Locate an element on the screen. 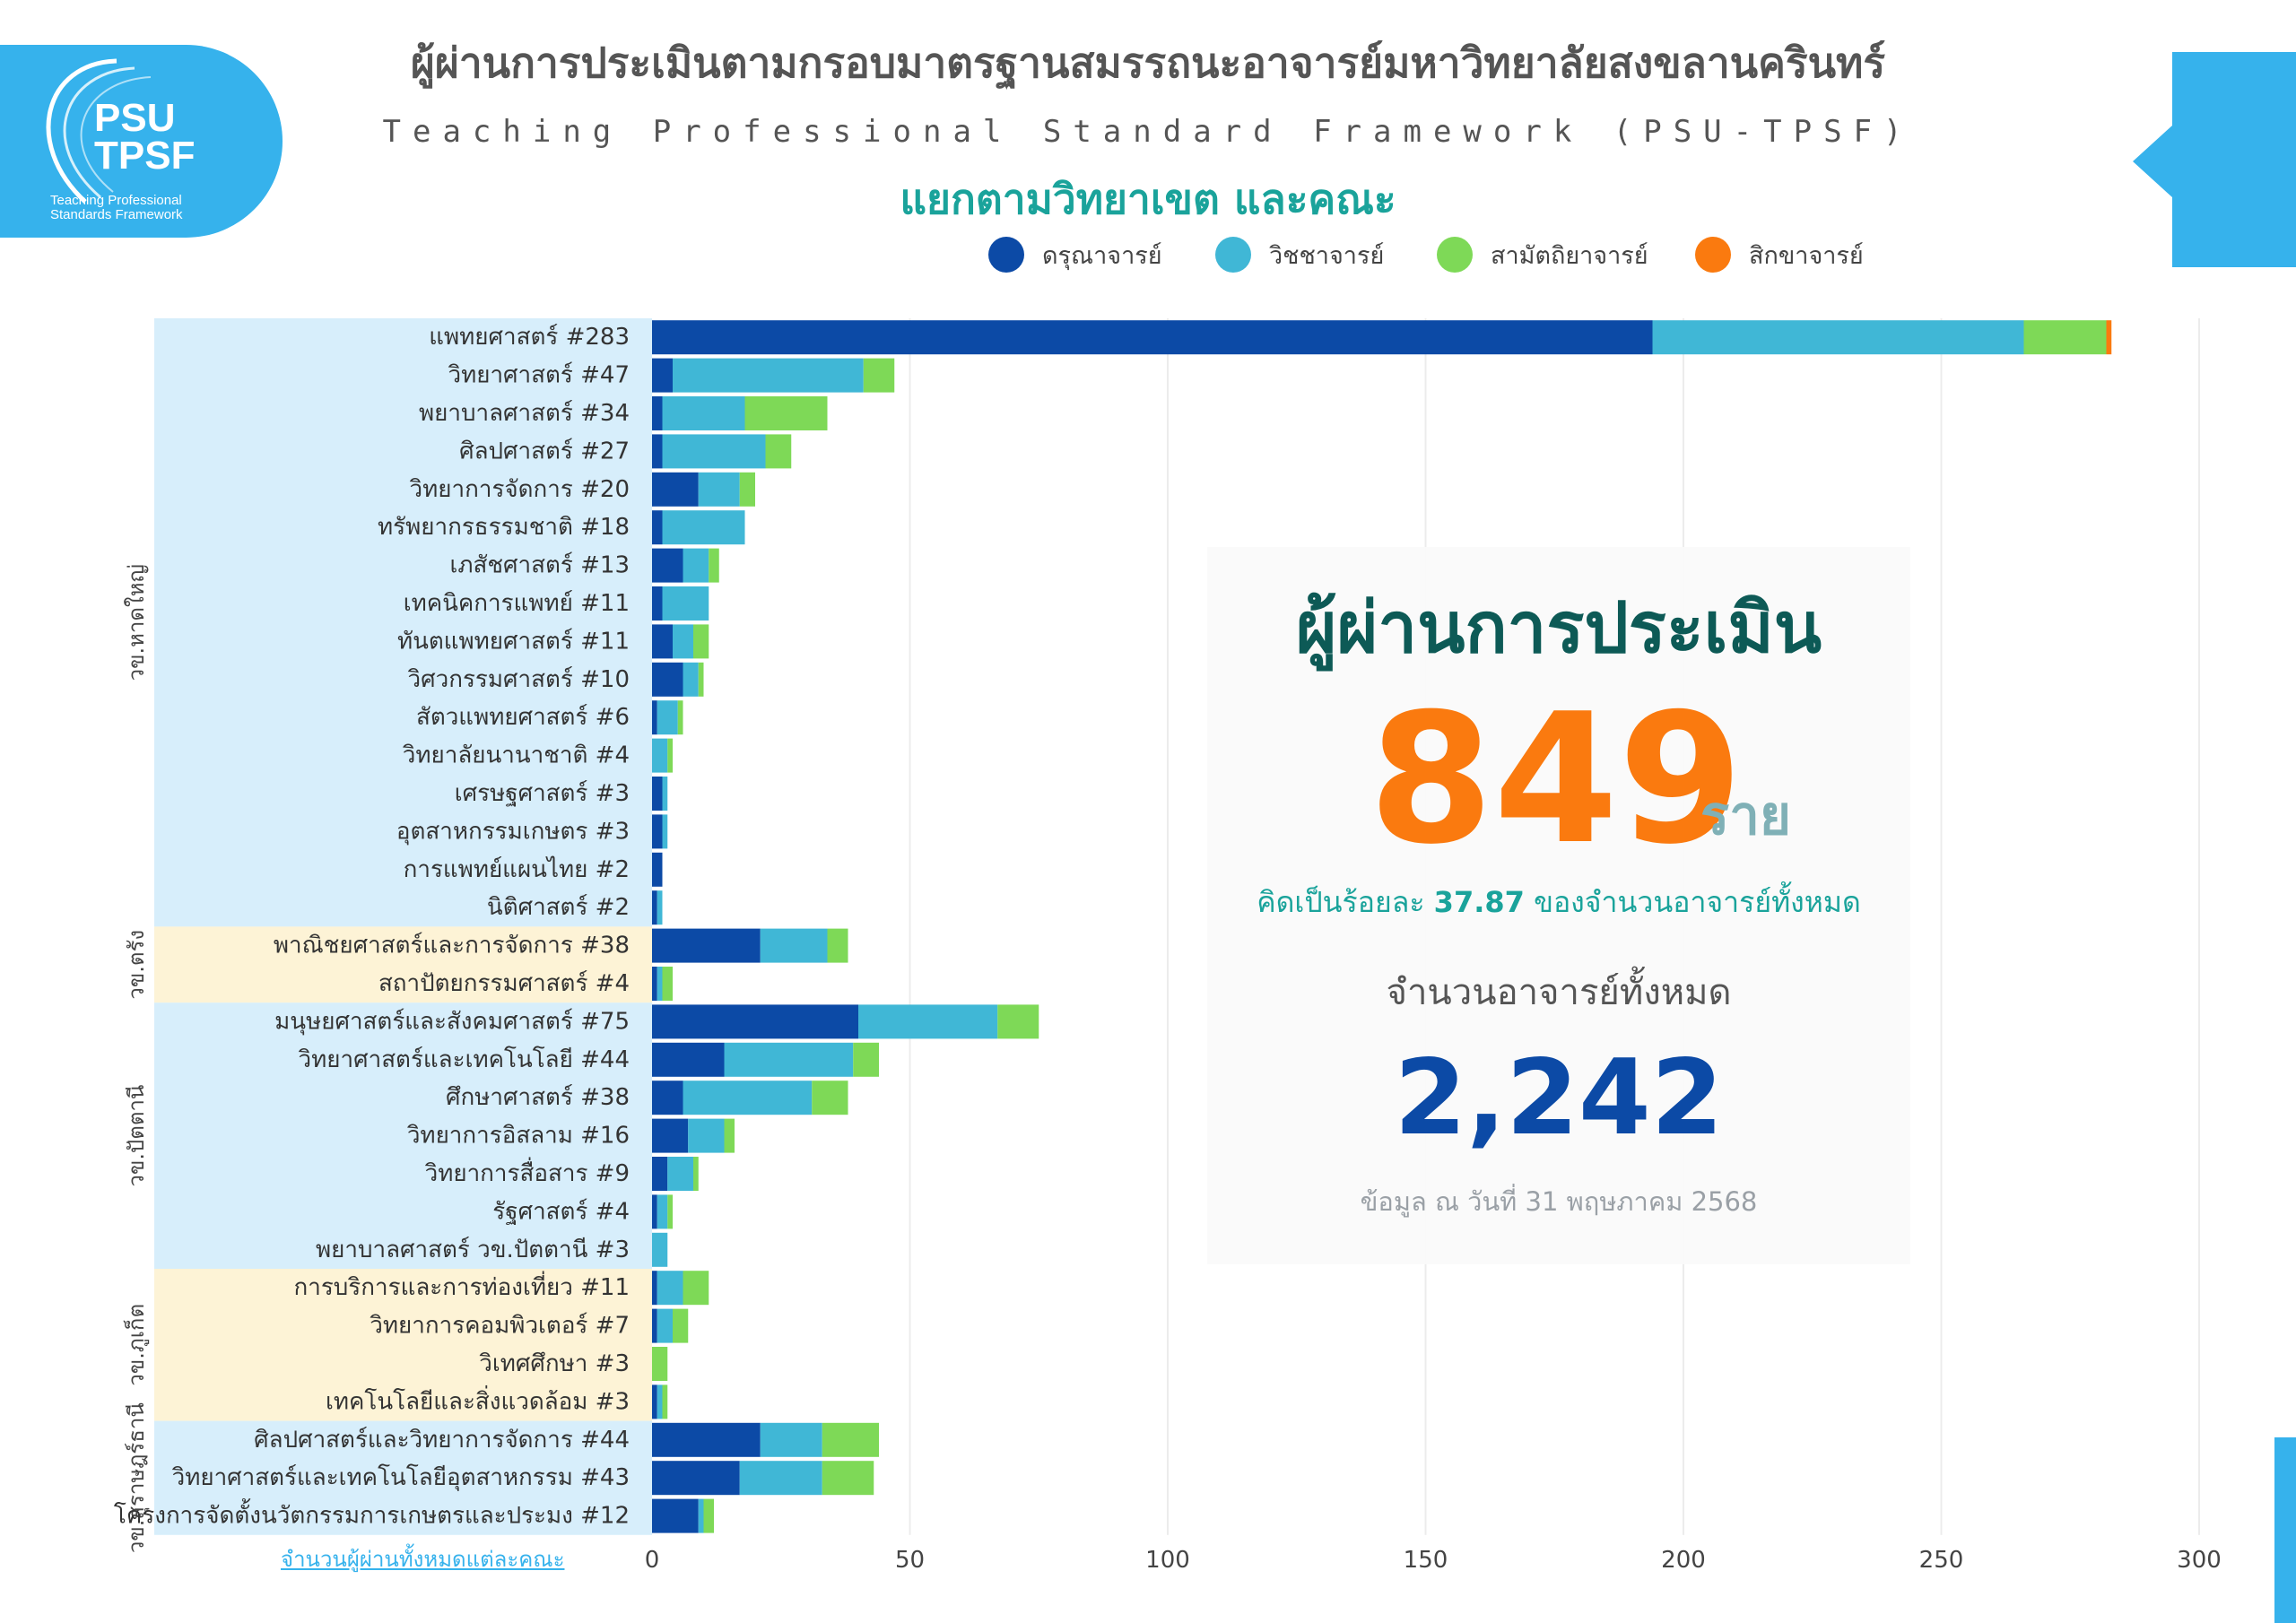 This screenshot has height=1623, width=2296. decor-right-arrow is located at coordinates (2152, 161).